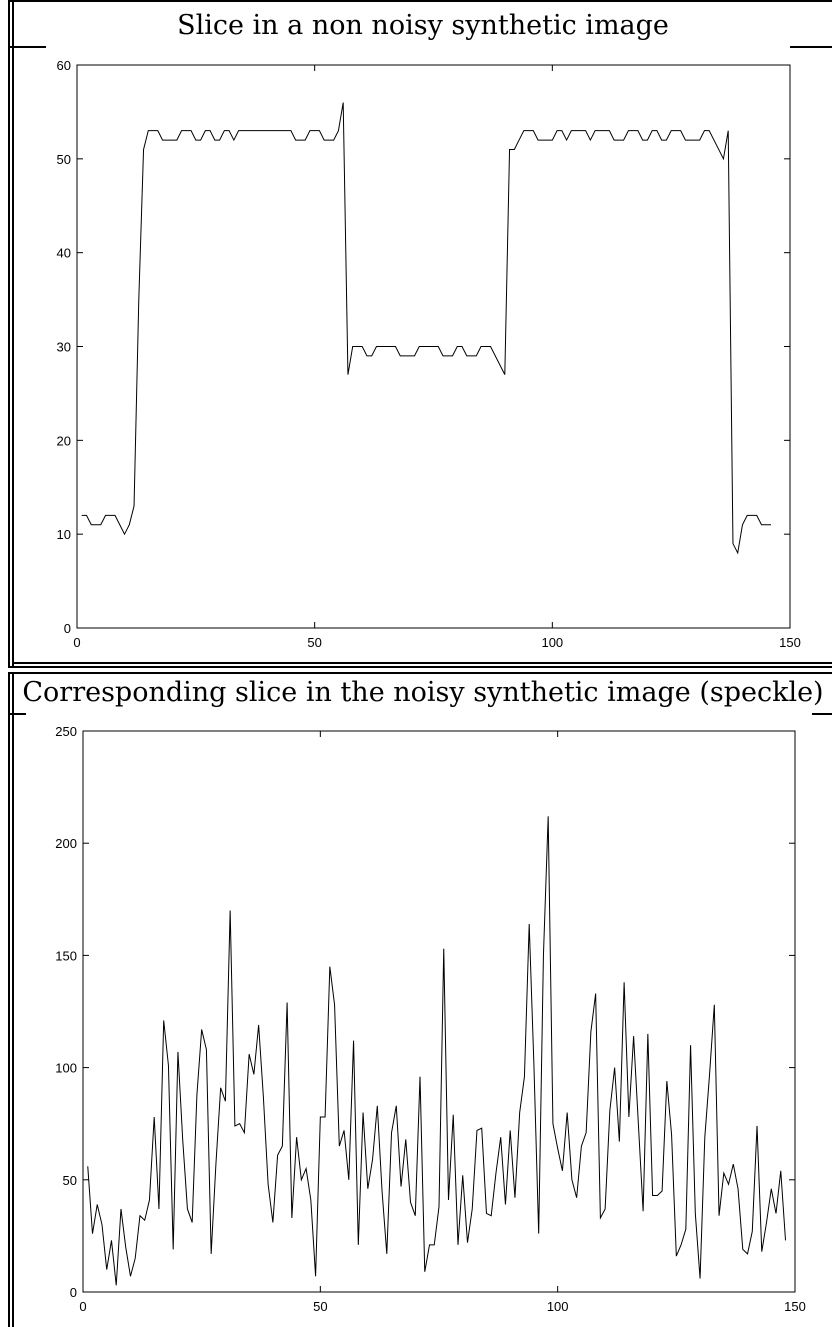 The height and width of the screenshot is (1327, 832). Describe the element at coordinates (70, 1180) in the screenshot. I see `chart-2-y-tick-label: 50` at that location.